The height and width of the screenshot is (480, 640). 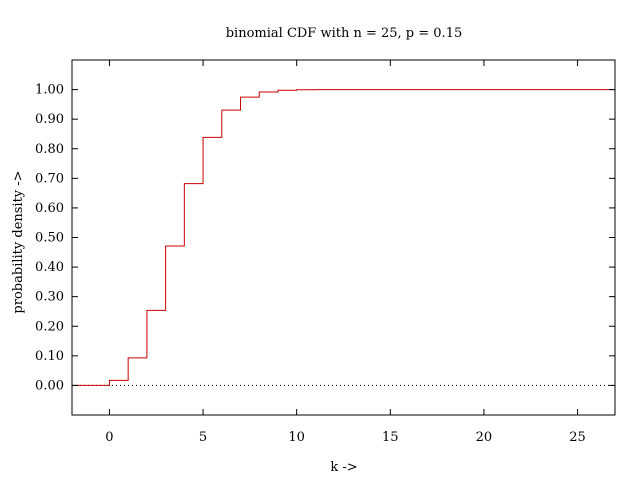 I want to click on y-tick-label: 0.20, so click(x=49, y=326).